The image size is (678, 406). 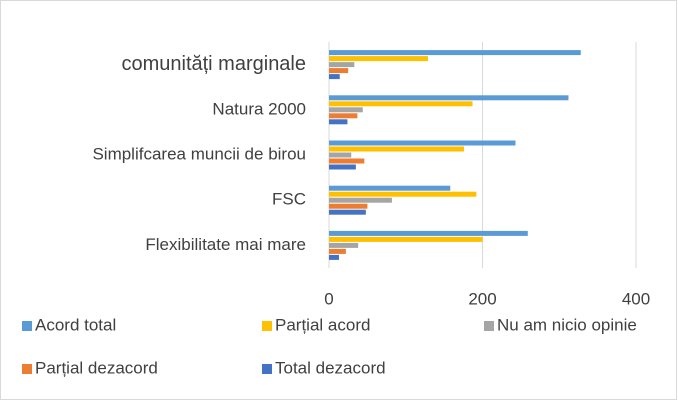 What do you see at coordinates (330, 367) in the screenshot?
I see `legend-label: Total dezacord` at bounding box center [330, 367].